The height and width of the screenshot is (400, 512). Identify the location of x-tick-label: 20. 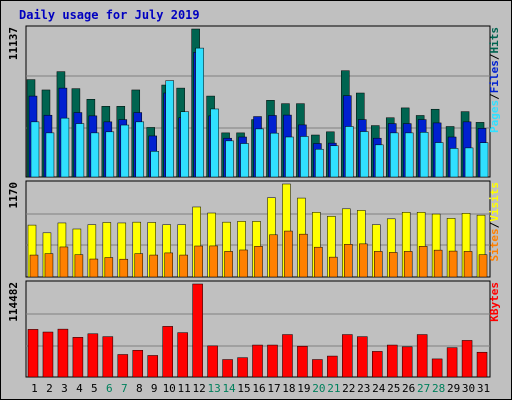
(318, 388).